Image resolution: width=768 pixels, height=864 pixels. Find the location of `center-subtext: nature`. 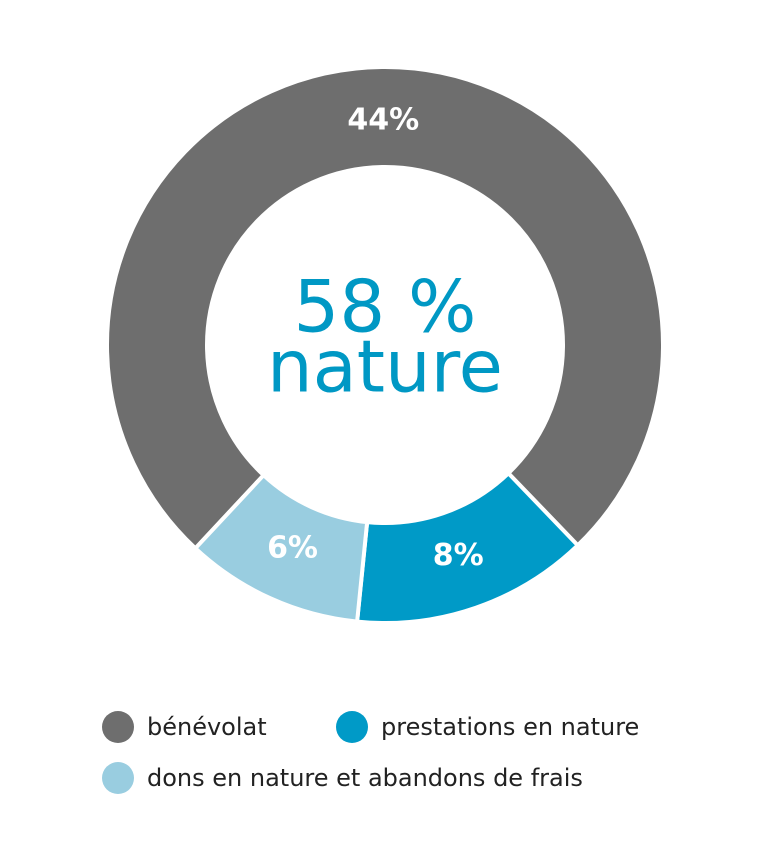

center-subtext: nature is located at coordinates (385, 367).